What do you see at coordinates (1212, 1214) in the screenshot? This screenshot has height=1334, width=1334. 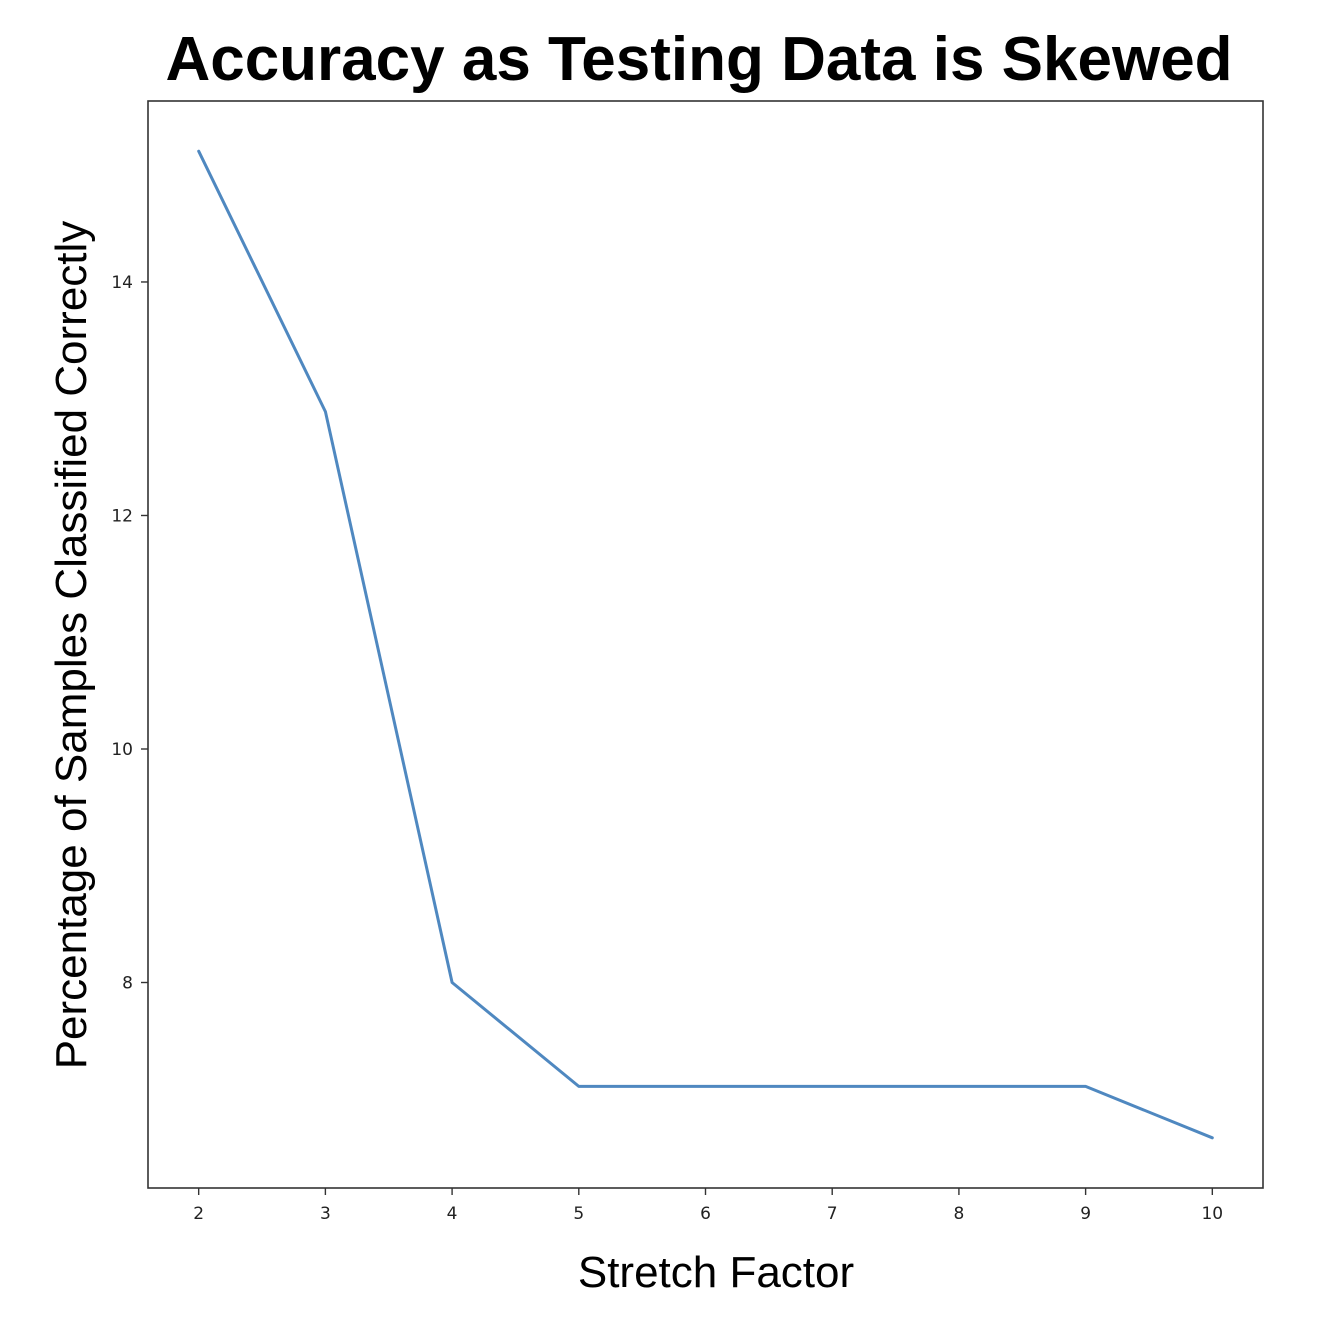 I see `x-tick-label: 10` at bounding box center [1212, 1214].